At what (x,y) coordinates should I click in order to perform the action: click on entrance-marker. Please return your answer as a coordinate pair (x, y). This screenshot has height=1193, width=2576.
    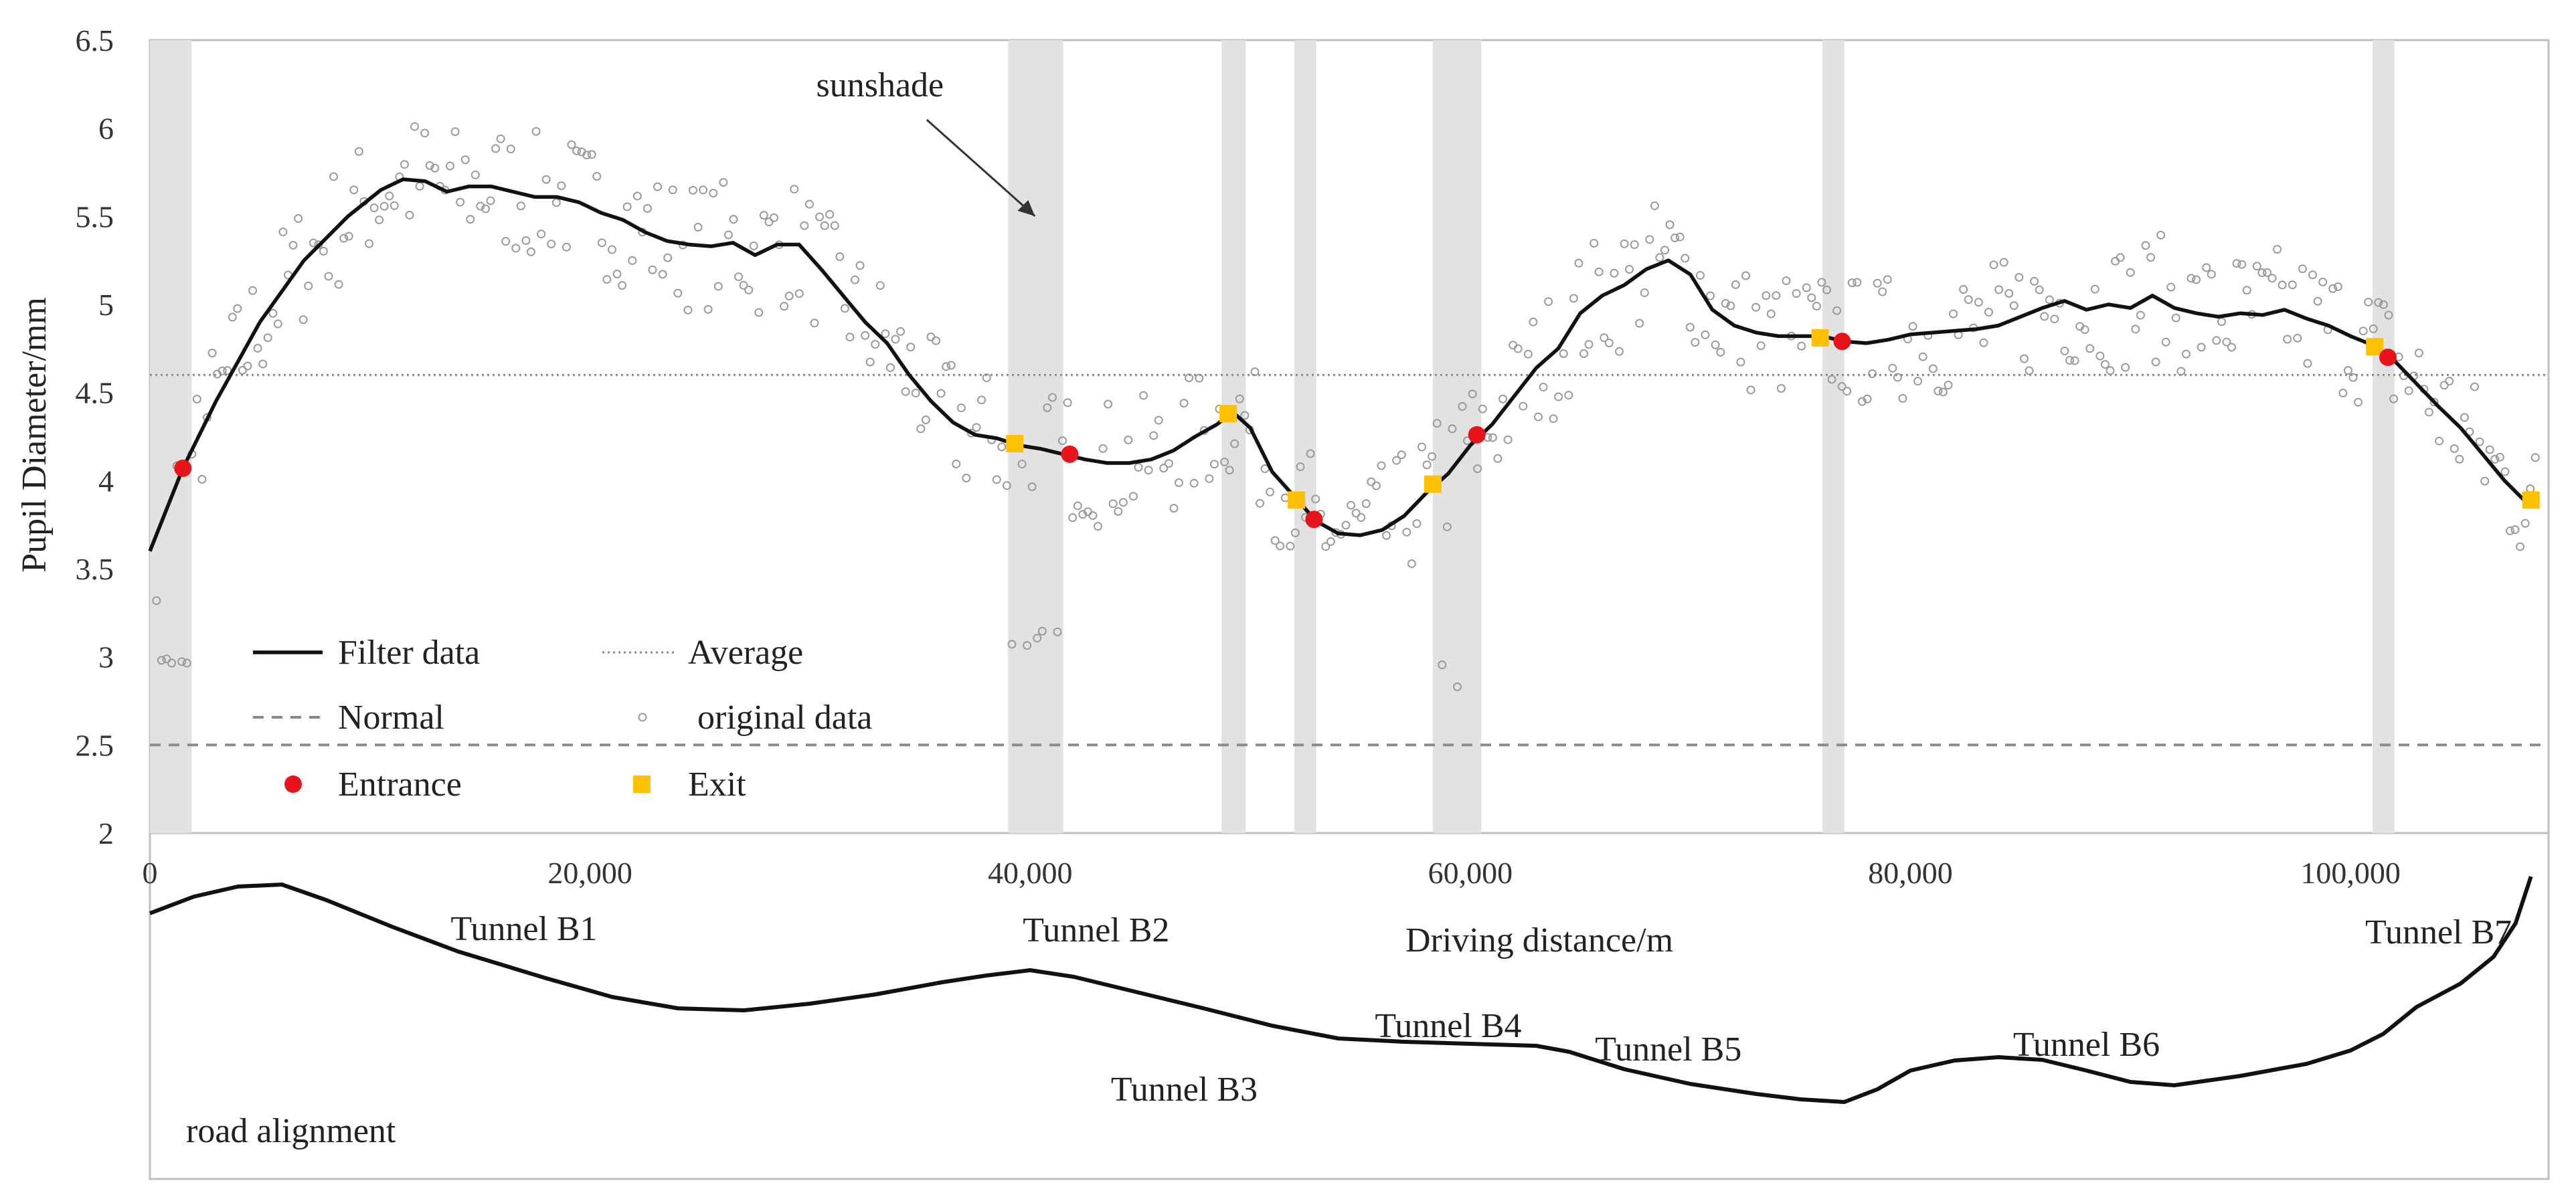
    Looking at the image, I should click on (1070, 454).